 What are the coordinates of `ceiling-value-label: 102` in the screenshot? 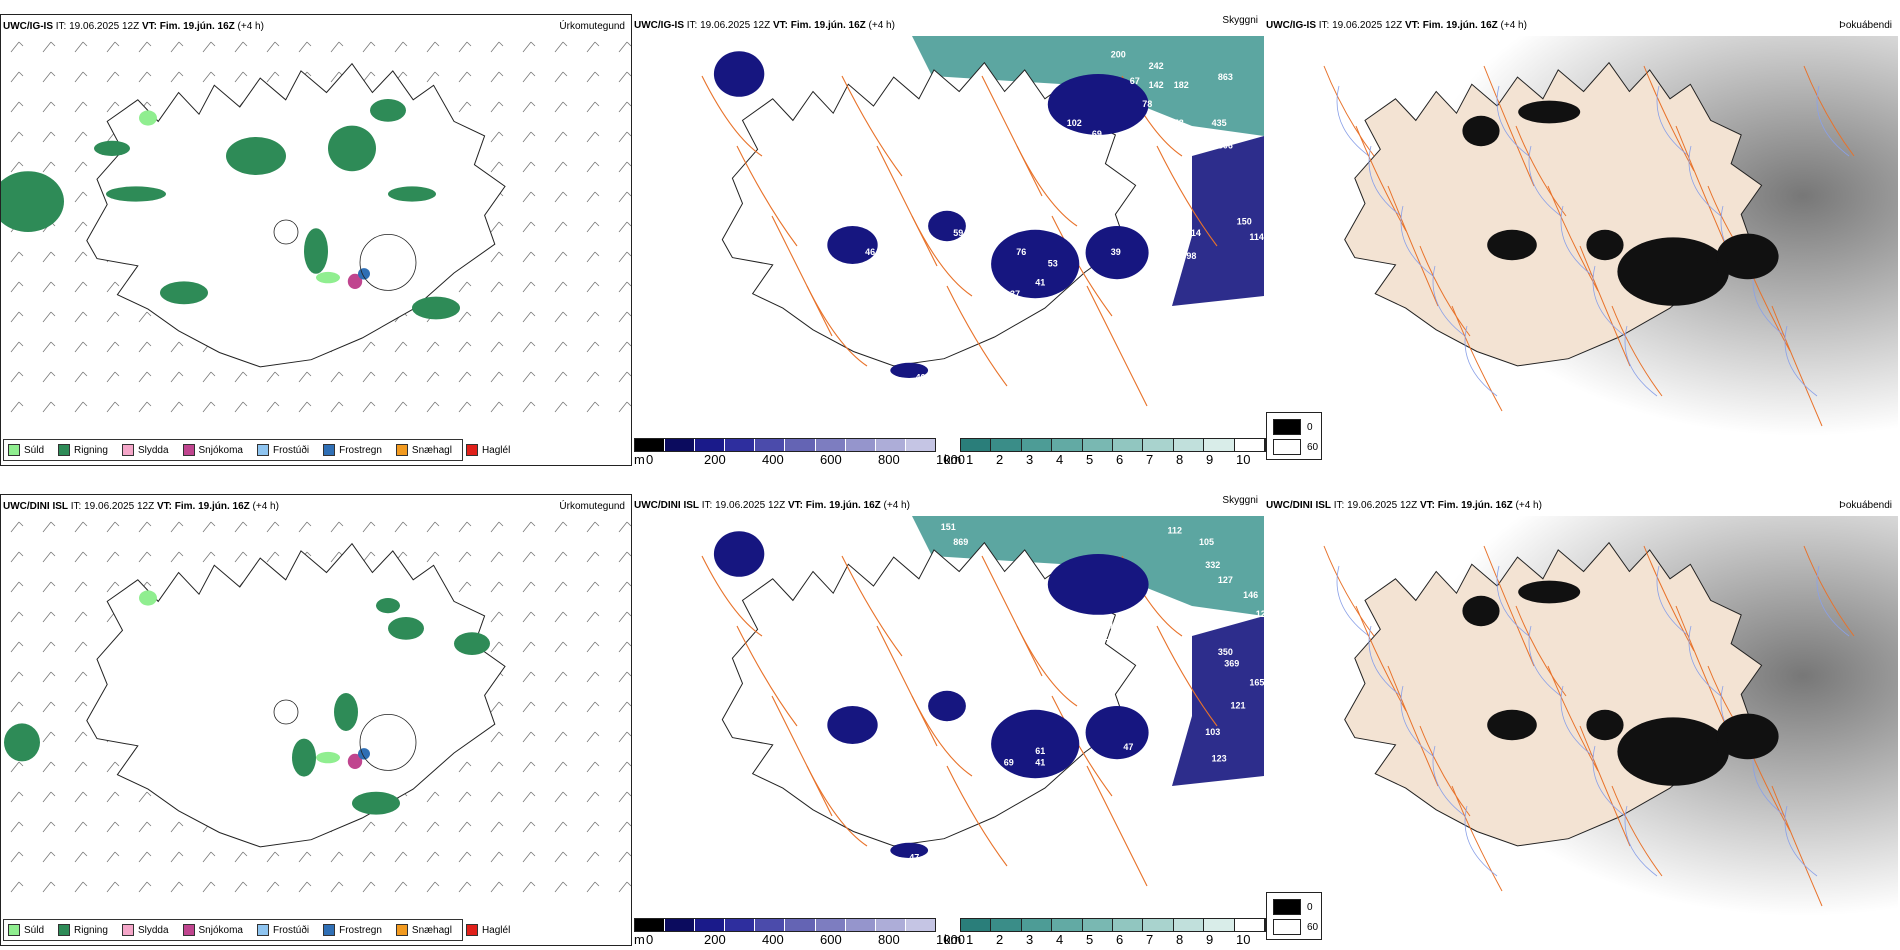 It's located at (1074, 123).